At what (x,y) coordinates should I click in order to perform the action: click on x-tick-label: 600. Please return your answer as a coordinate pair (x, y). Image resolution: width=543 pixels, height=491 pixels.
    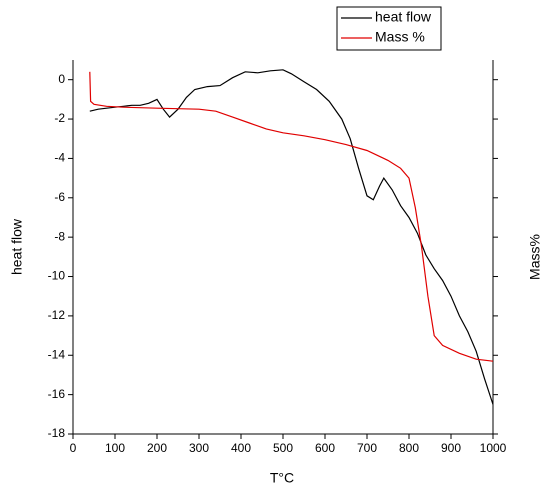
    Looking at the image, I should click on (325, 448).